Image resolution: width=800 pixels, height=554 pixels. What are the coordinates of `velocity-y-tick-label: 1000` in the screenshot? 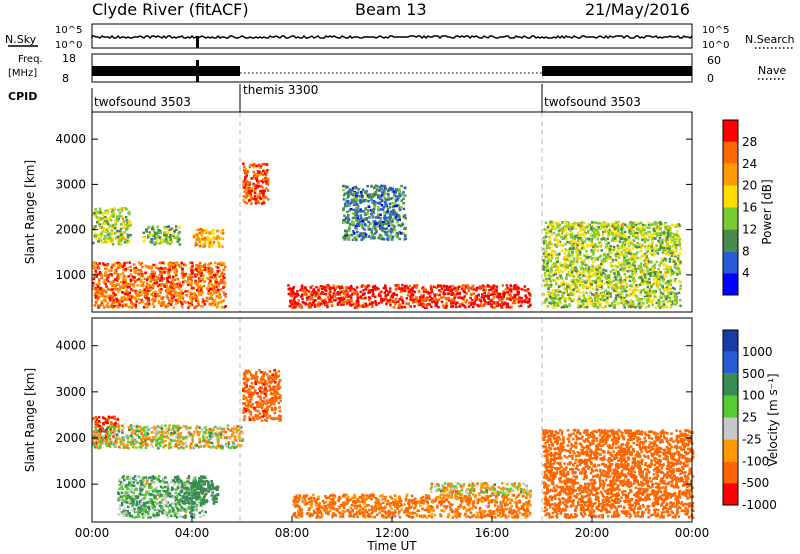 It's located at (70, 484).